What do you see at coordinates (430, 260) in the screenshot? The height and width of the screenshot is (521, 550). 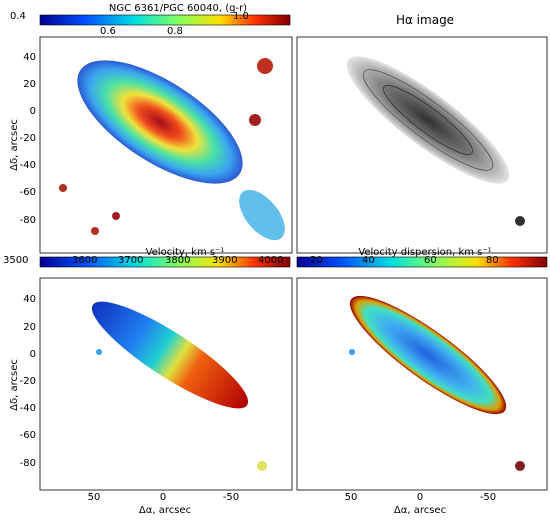 I see `colorbar-tick: 60` at bounding box center [430, 260].